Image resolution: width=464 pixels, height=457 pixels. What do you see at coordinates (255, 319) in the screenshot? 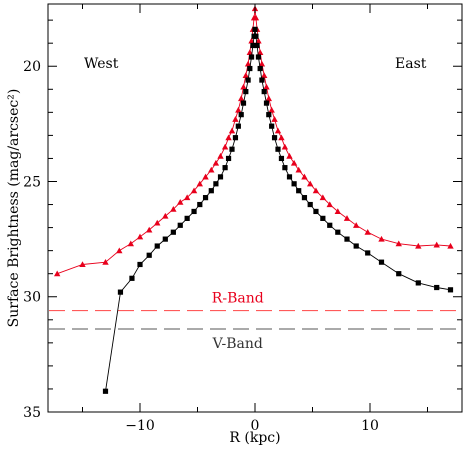
I see `sky-level-lines` at bounding box center [255, 319].